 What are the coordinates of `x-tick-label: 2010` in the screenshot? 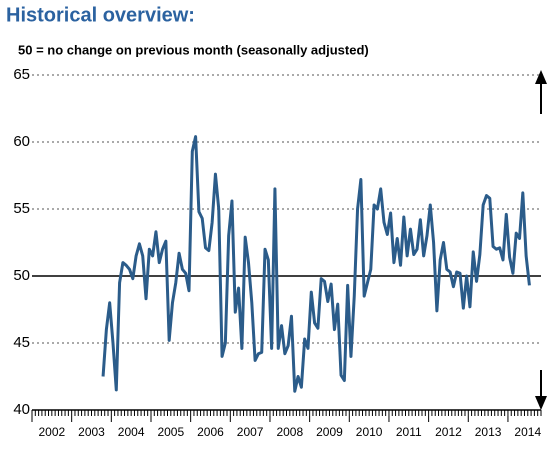 It's located at (369, 432).